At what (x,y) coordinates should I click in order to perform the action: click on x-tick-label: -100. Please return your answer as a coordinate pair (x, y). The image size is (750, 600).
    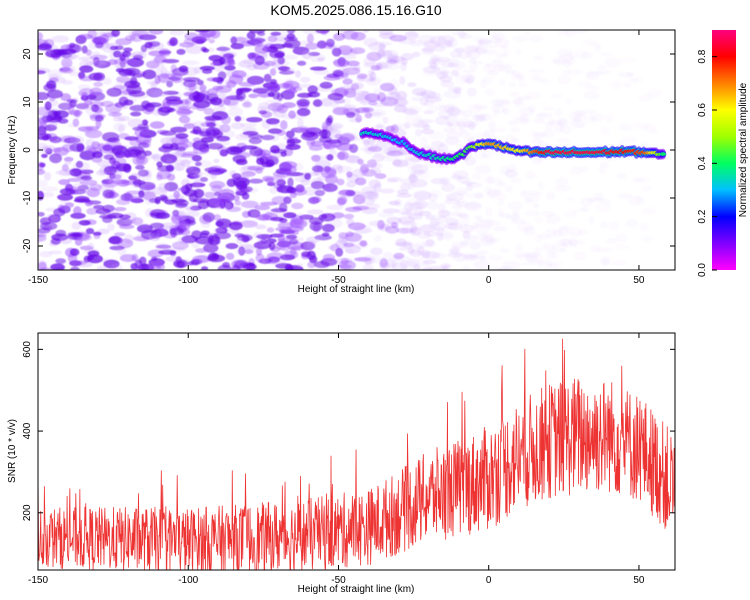
    Looking at the image, I should click on (188, 580).